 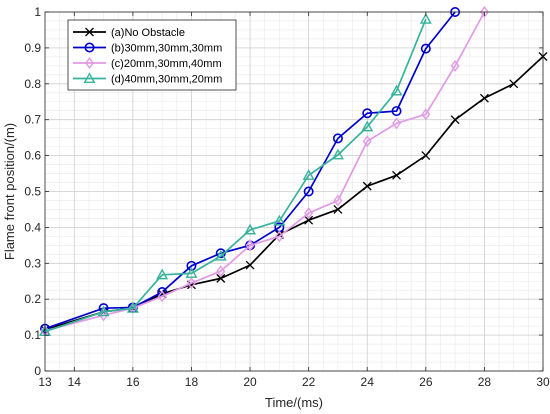 What do you see at coordinates (32, 156) in the screenshot?
I see `y-tick-label: 0.6` at bounding box center [32, 156].